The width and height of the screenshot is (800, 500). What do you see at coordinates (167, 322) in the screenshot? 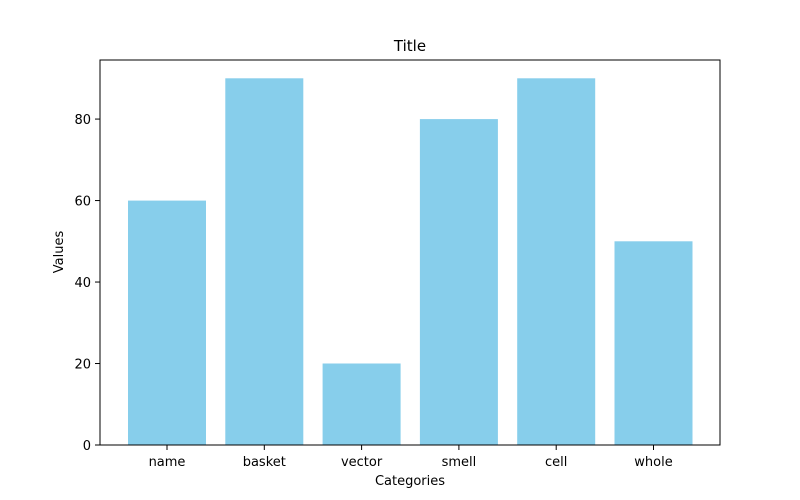
I see `bar-name` at bounding box center [167, 322].